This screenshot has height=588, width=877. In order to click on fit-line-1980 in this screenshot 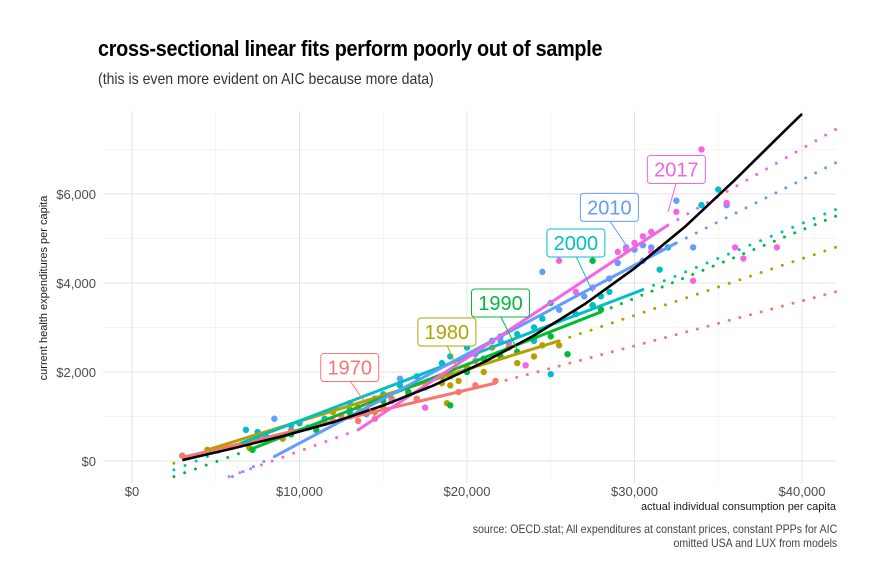, I will do `click(383, 395)`.